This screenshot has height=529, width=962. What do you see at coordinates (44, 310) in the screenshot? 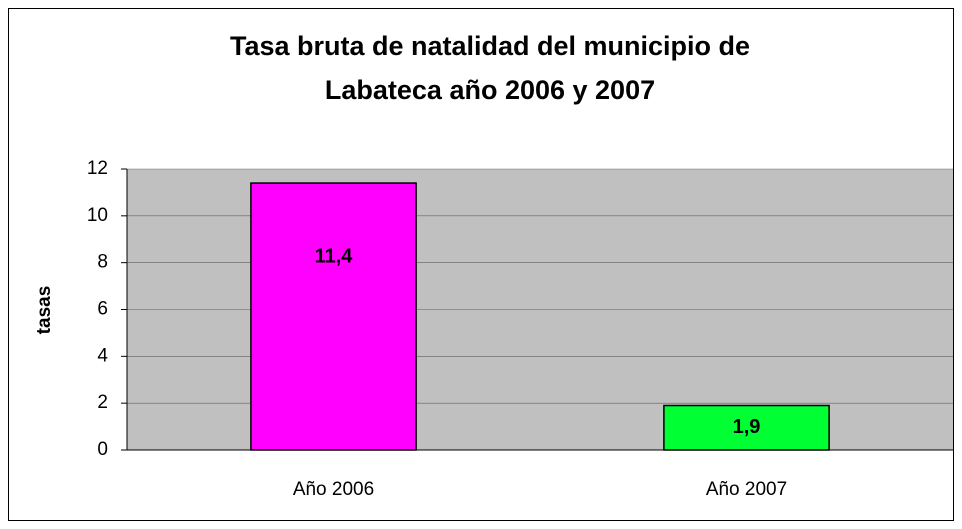
I see `y-axis-label: tasas` at bounding box center [44, 310].